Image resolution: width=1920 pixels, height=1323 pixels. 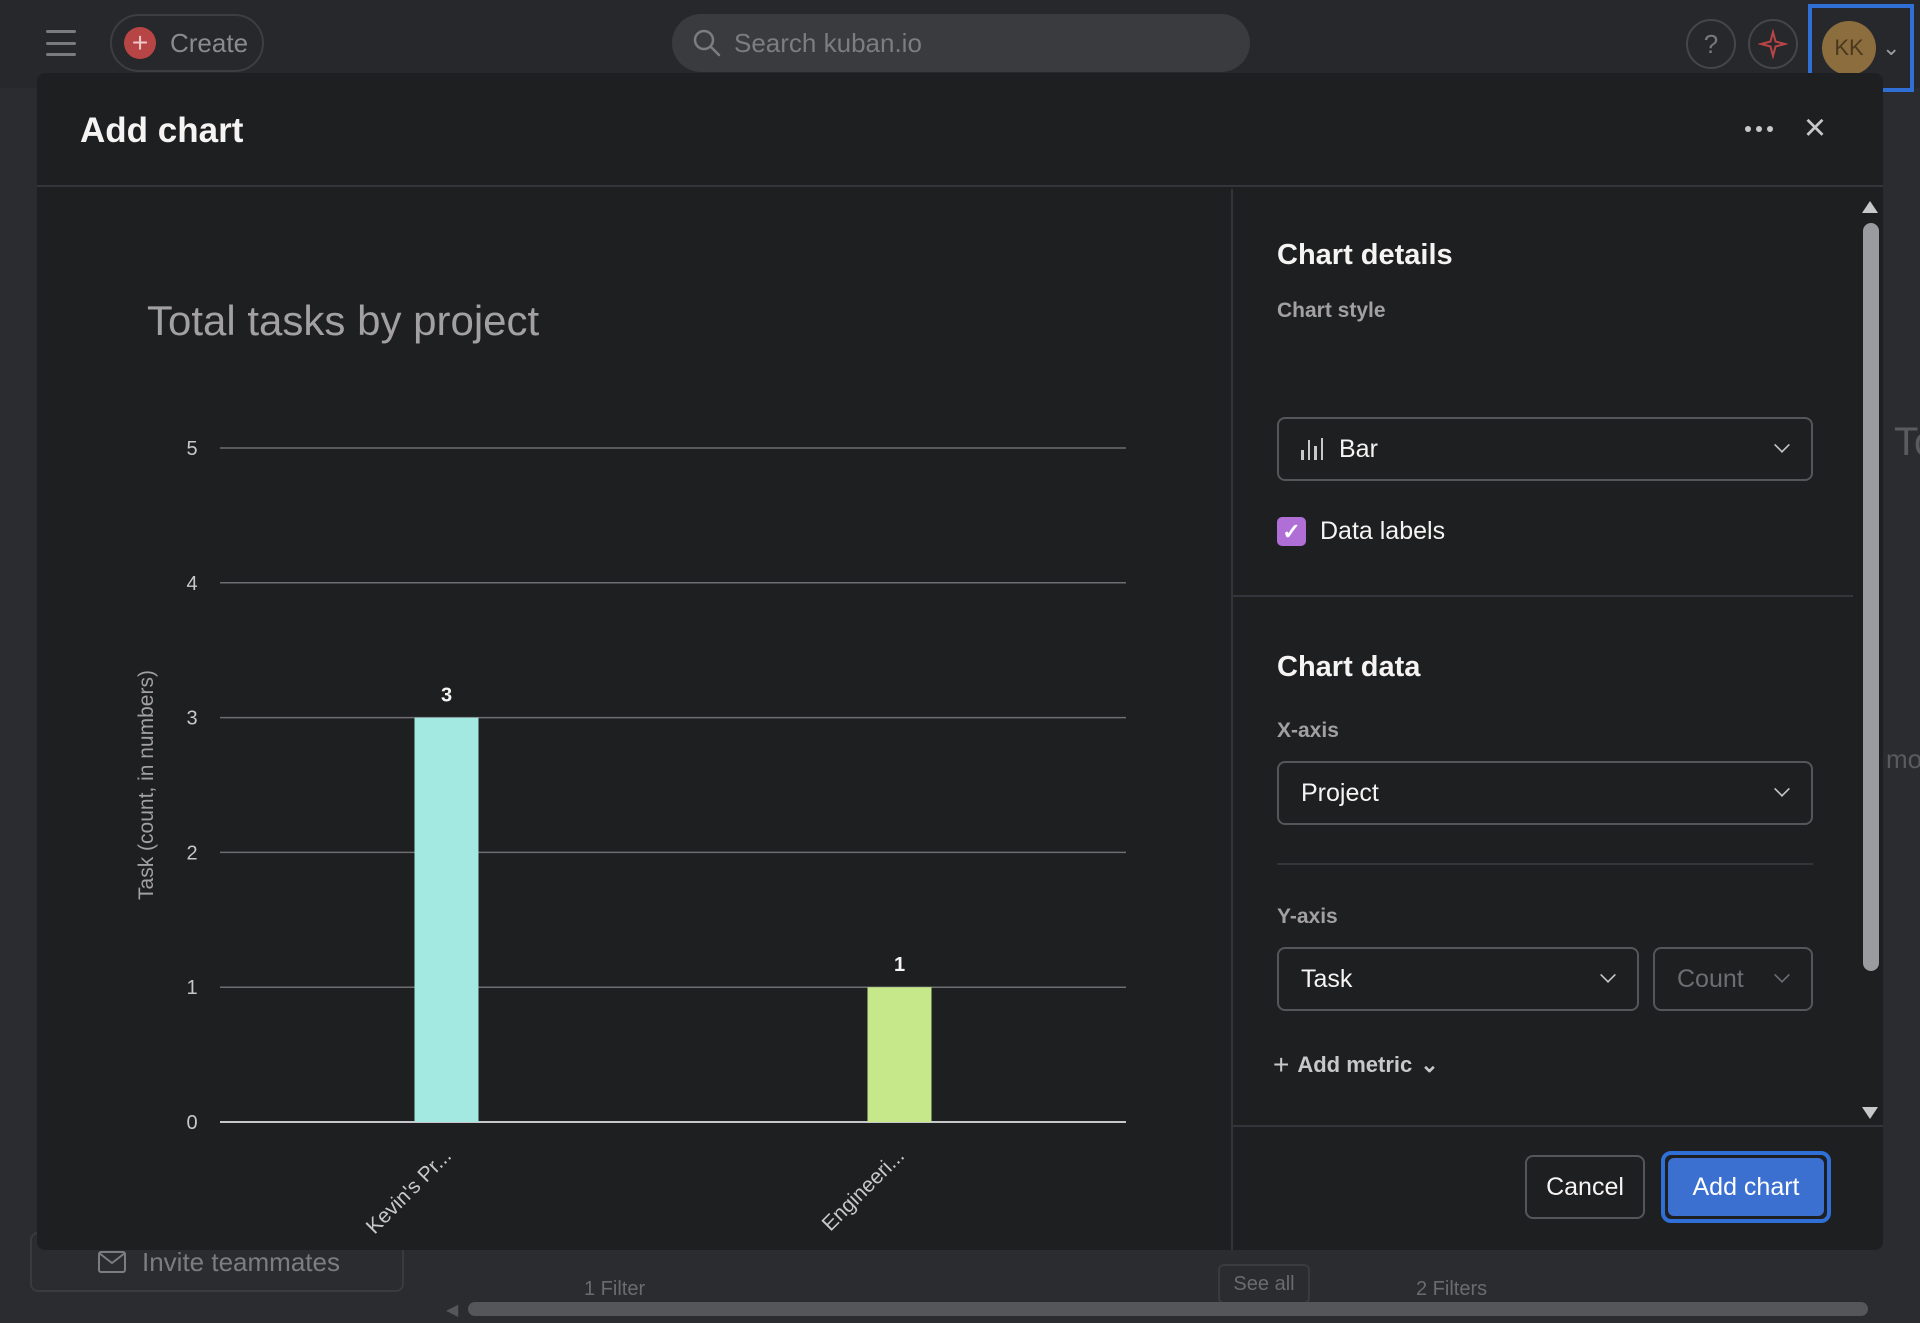 What do you see at coordinates (446, 696) in the screenshot?
I see `data-label: 3` at bounding box center [446, 696].